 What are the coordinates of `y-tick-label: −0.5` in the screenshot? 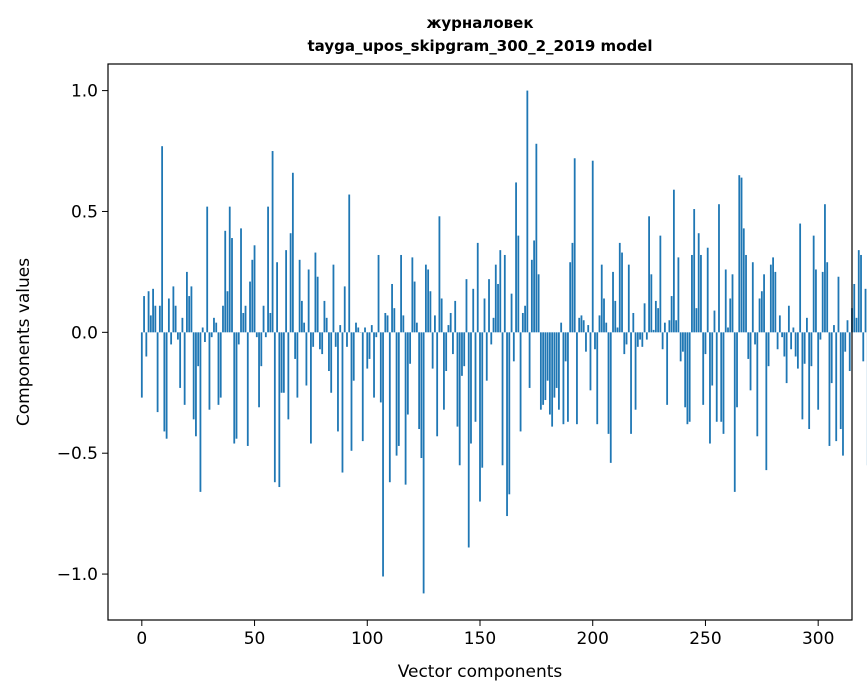 It's located at (77, 454).